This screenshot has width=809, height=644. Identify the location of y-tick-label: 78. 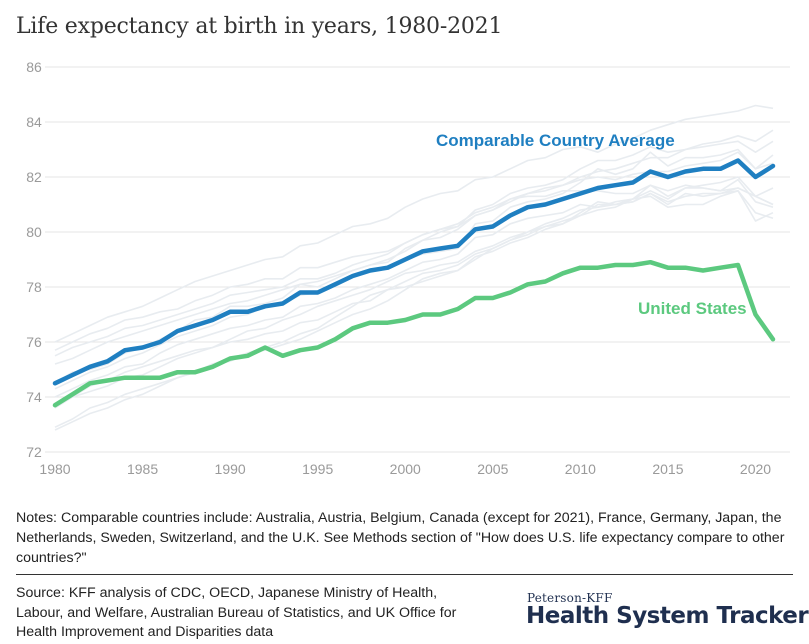
(34, 287).